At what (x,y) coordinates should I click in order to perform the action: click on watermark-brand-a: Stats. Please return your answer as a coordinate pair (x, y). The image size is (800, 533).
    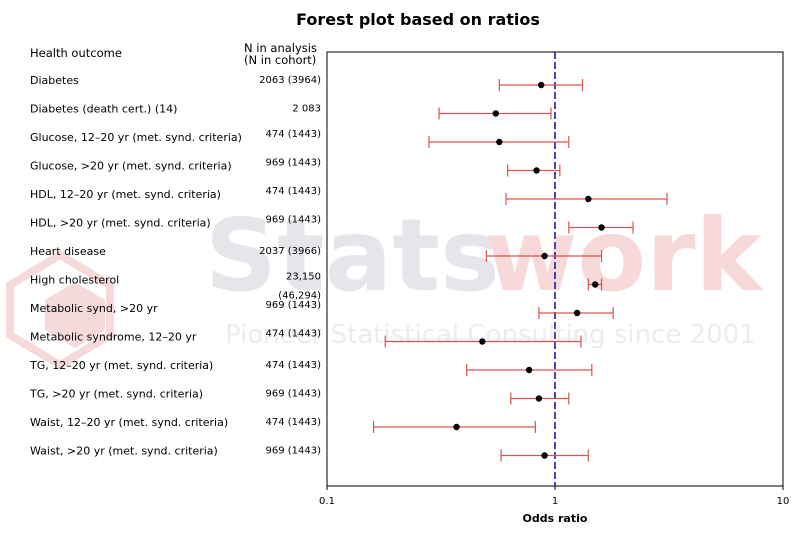
    Looking at the image, I should click on (352, 255).